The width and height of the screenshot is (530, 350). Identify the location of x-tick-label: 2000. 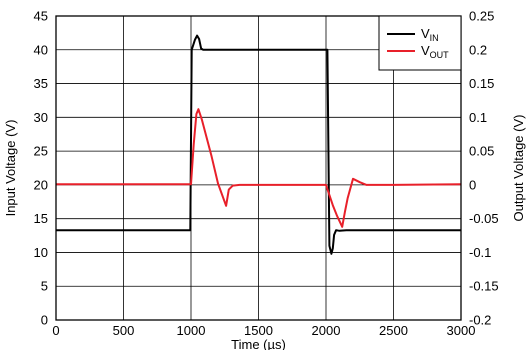
(326, 330).